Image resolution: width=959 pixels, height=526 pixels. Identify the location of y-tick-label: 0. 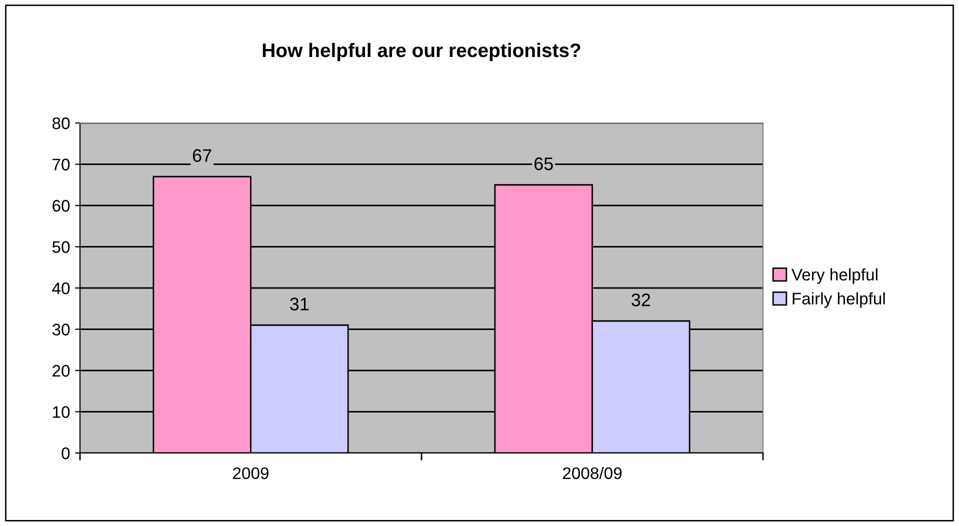
(66, 453).